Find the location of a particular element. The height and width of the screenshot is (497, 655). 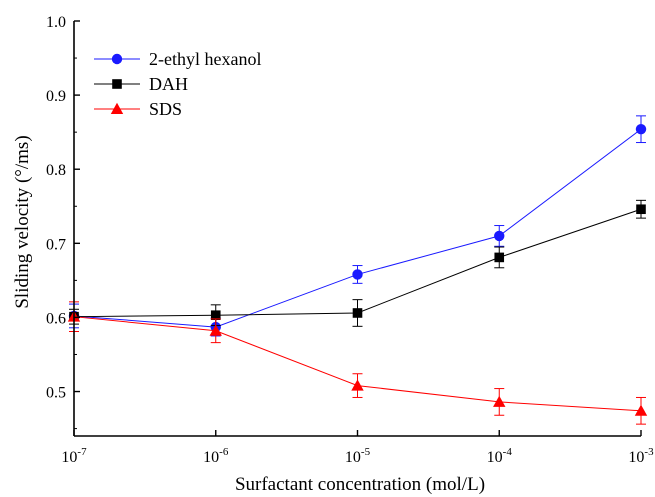

y-tick-label: 0.6 is located at coordinates (56, 318).